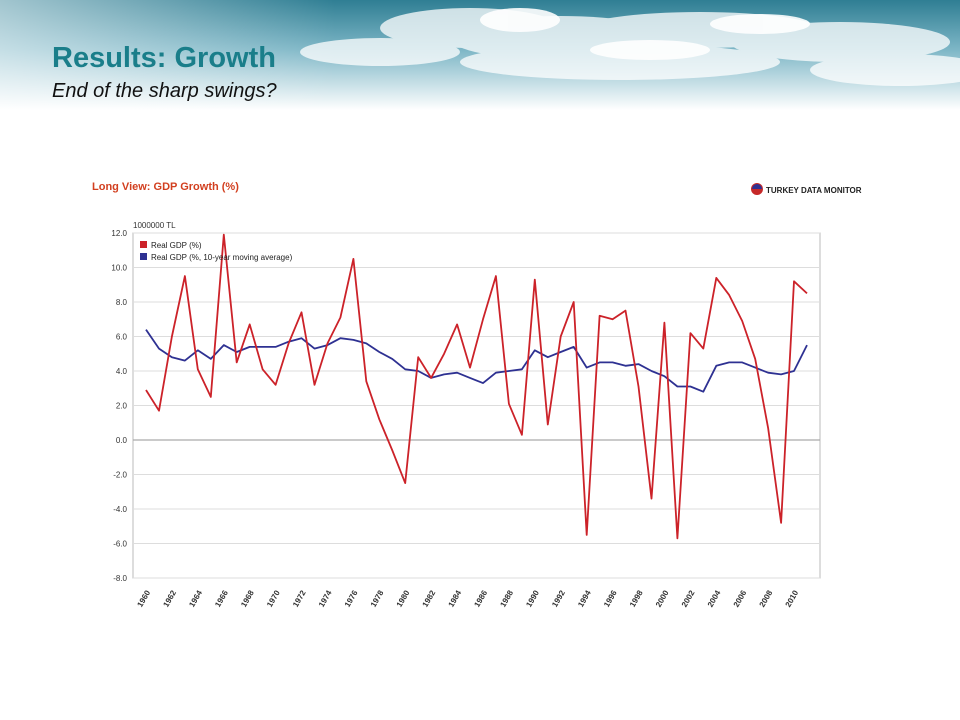  I want to click on brand-logo: TURKEY DATA MONITOR, so click(806, 189).